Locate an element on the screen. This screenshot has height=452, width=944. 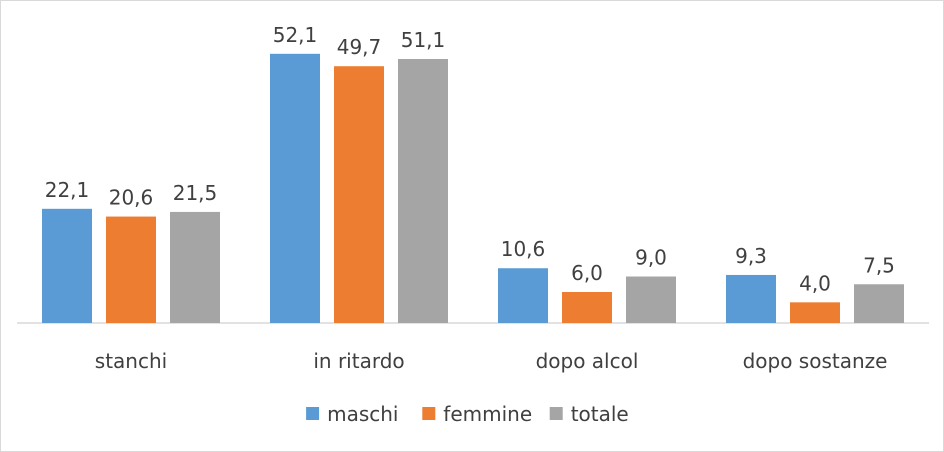
legend-swatch-totale is located at coordinates (556, 413).